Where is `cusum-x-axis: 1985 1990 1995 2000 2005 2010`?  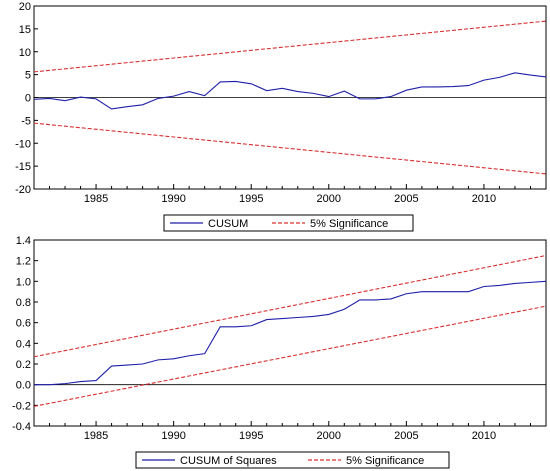
cusum-x-axis: 1985 1990 1995 2000 2005 2010 is located at coordinates (290, 194).